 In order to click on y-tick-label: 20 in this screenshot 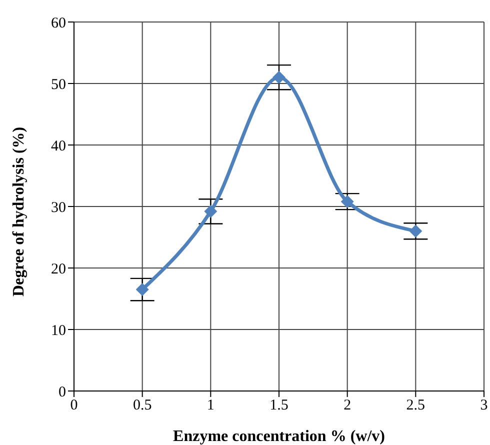, I will do `click(58, 269)`.